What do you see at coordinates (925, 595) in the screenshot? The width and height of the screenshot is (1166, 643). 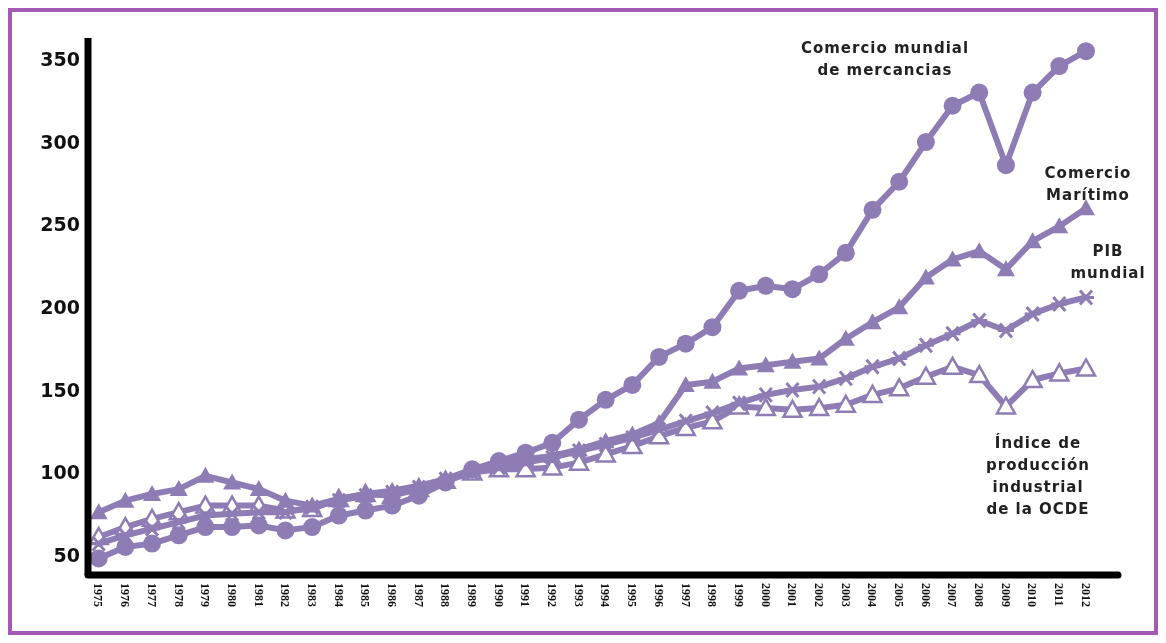 I see `x-tick-label: 2006` at bounding box center [925, 595].